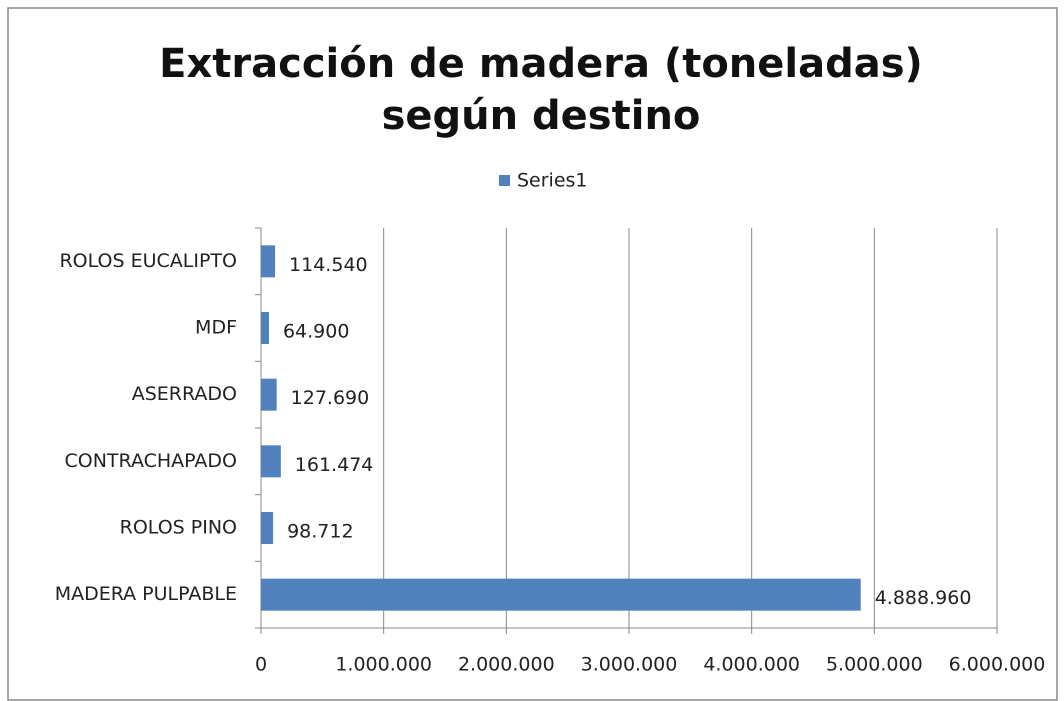  Describe the element at coordinates (552, 181) in the screenshot. I see `legend-label: Series1` at that location.